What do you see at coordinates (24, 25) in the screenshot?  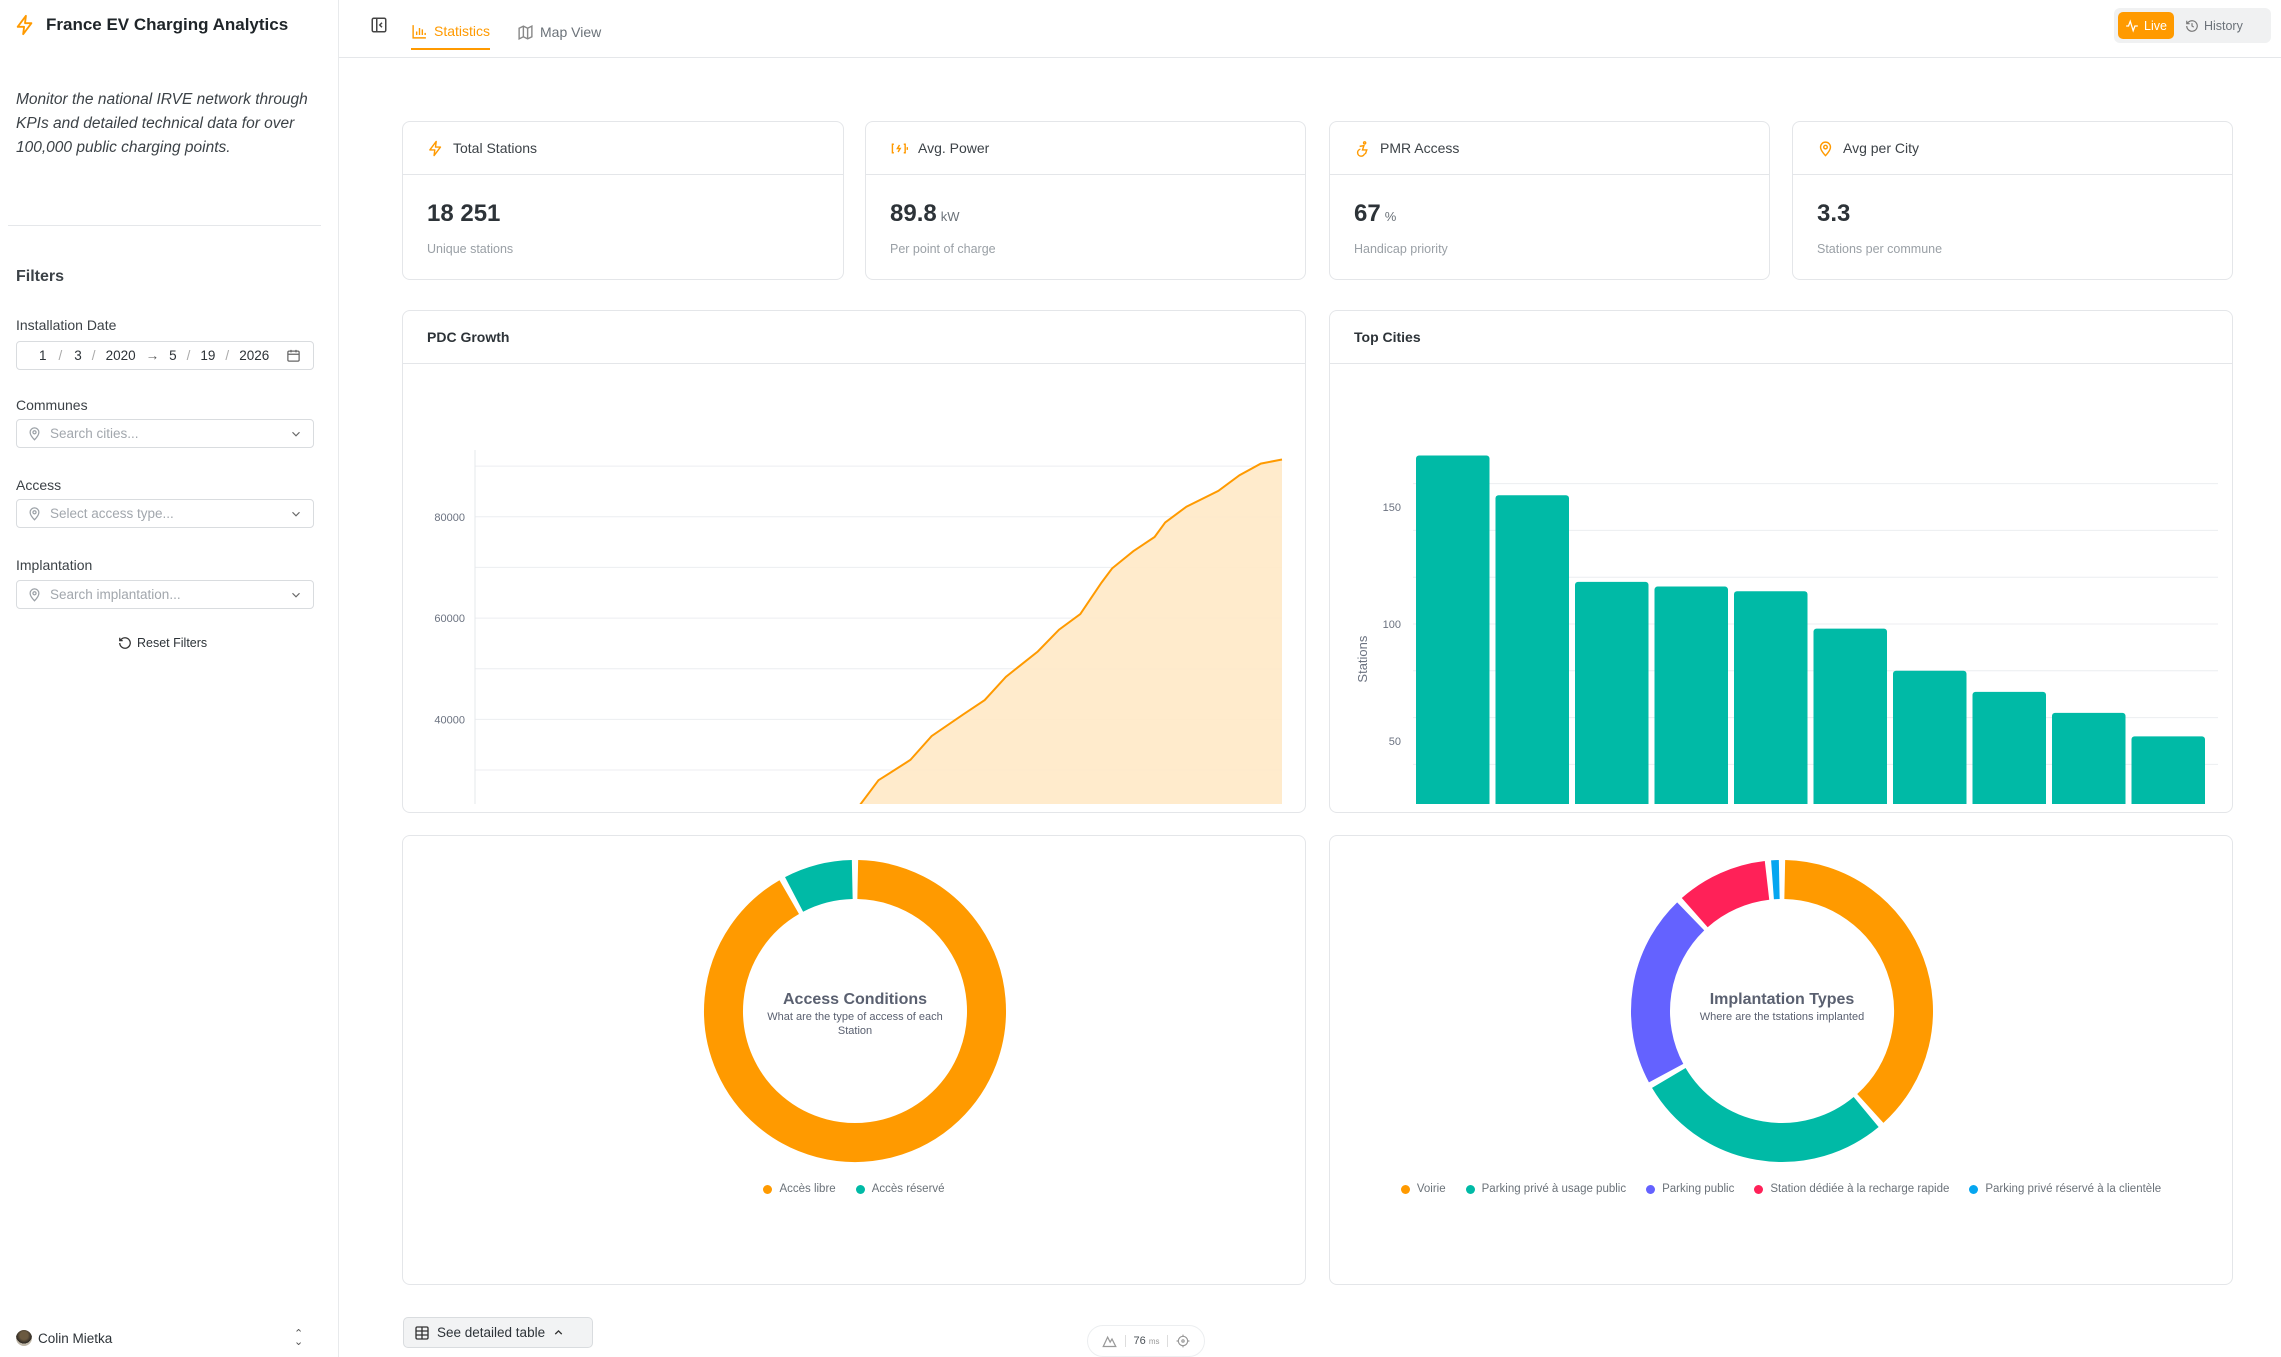 I see `zap-logo-icon` at bounding box center [24, 25].